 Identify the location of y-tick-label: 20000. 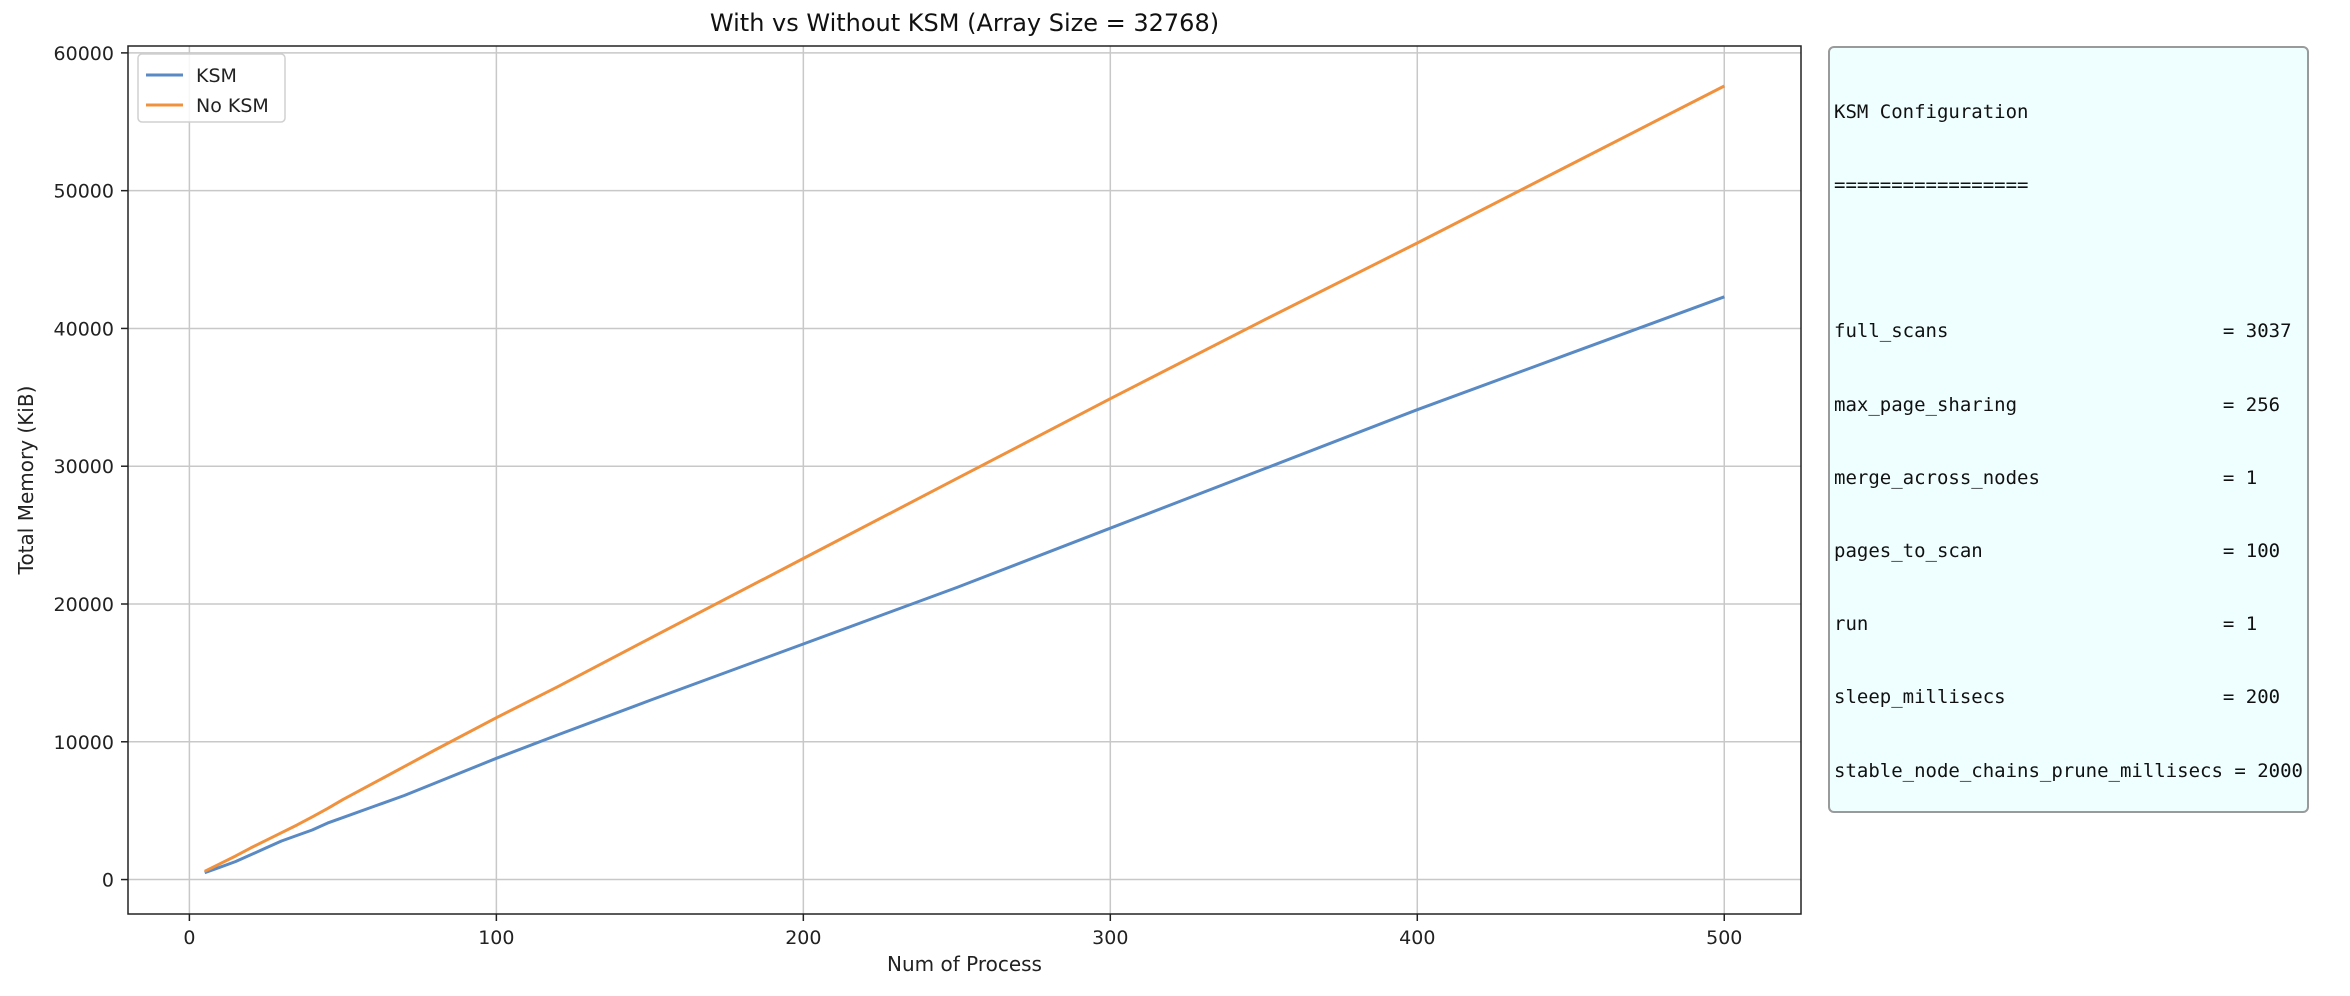
(84, 605).